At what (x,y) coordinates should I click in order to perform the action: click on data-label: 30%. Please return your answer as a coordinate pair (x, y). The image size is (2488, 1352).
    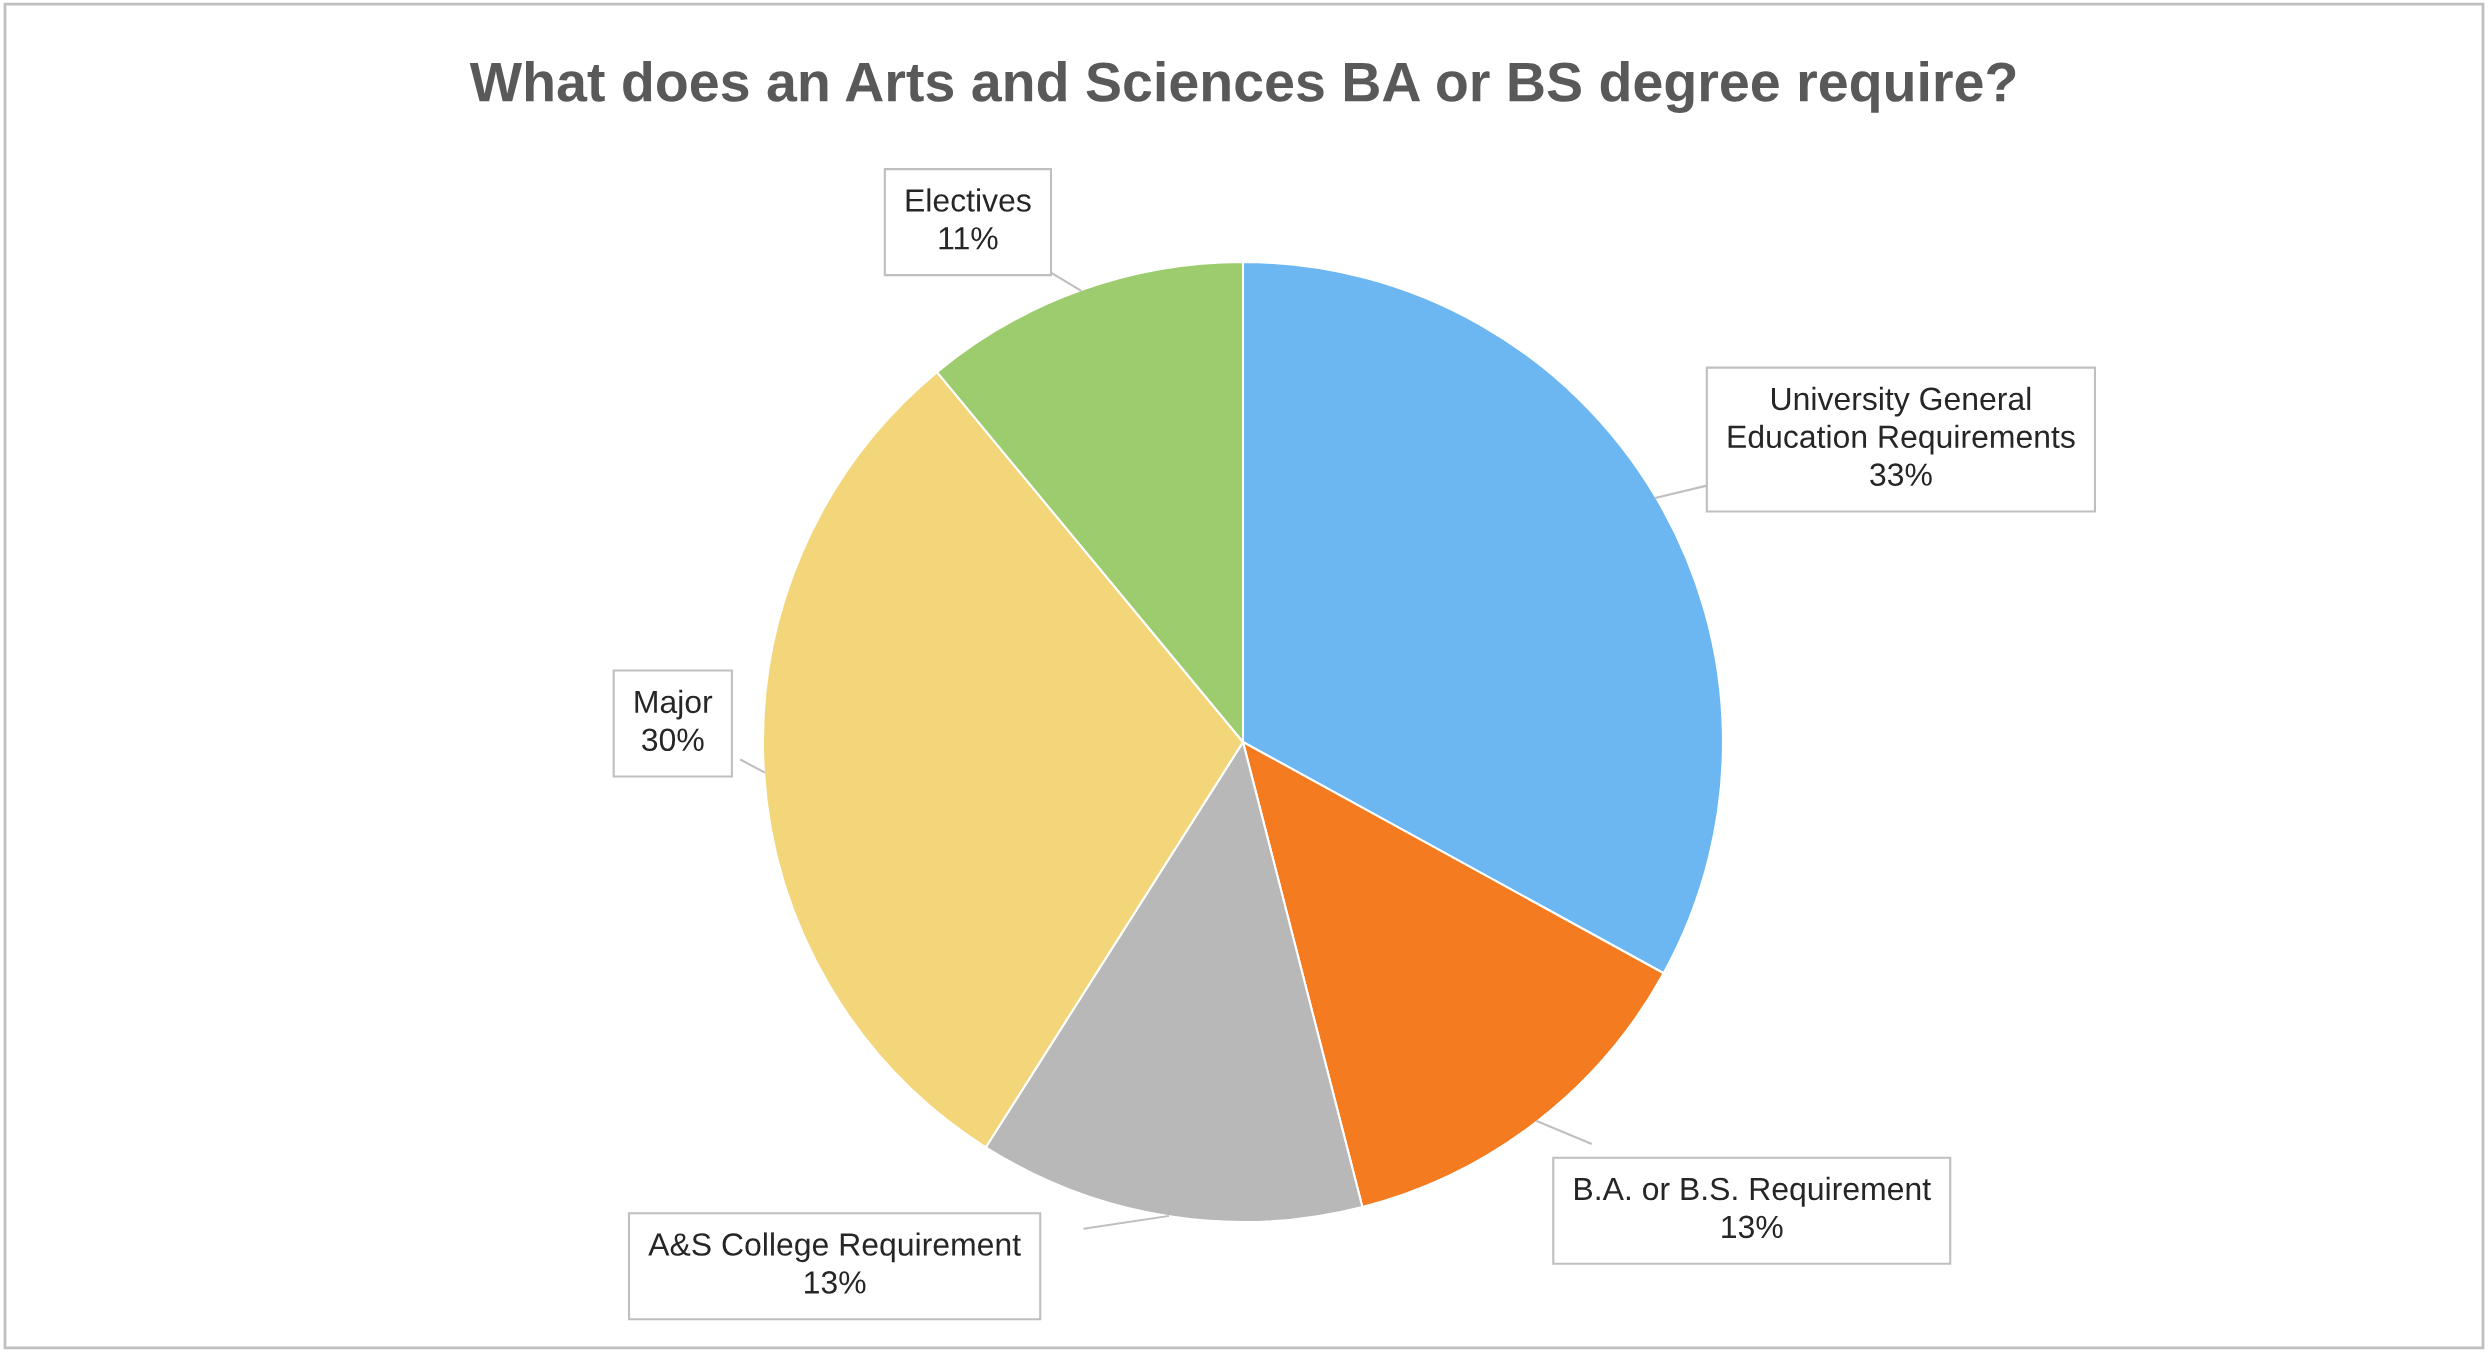
    Looking at the image, I should click on (673, 740).